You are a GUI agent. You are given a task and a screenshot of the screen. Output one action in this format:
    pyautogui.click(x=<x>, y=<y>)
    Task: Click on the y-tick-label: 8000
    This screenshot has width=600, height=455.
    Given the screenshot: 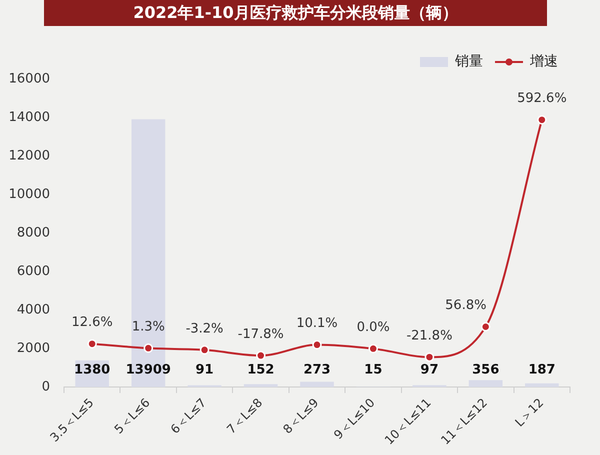 What is the action you would take?
    pyautogui.click(x=33, y=232)
    